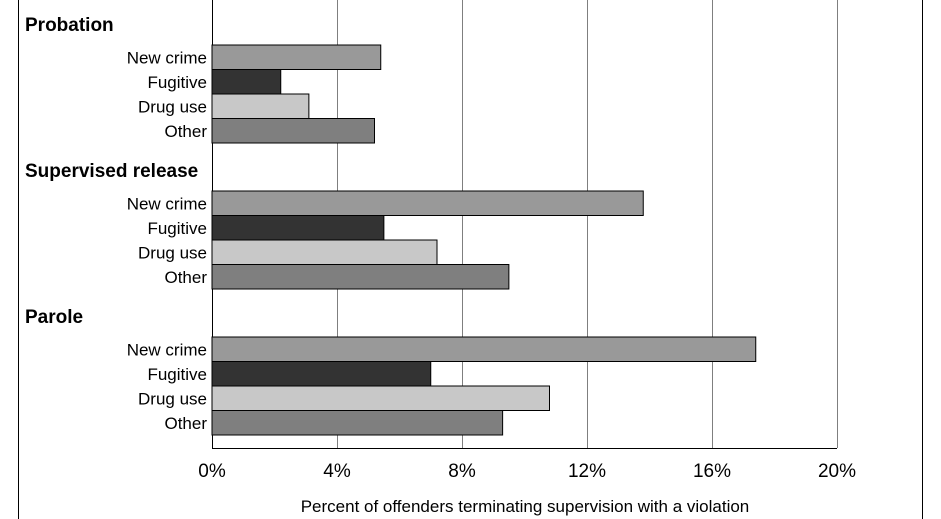 This screenshot has height=519, width=941. Describe the element at coordinates (527, 471) in the screenshot. I see `x-axis-ticks: 0% 4% 8% 12% 16% 20%` at that location.